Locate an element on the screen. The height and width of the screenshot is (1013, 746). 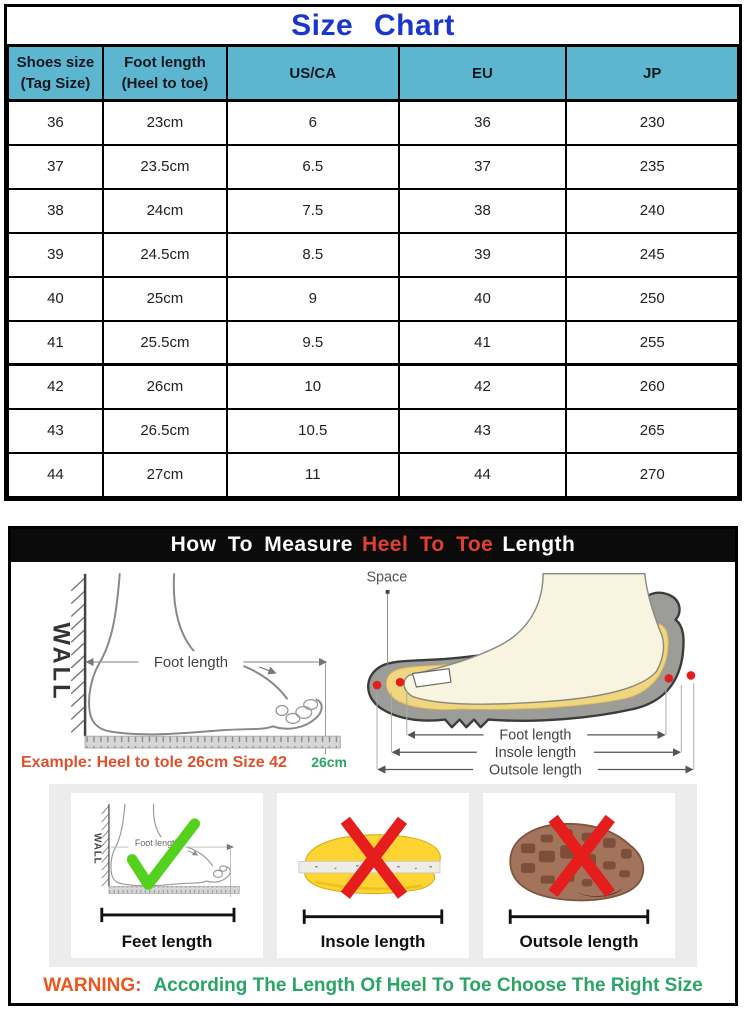
header-cell-tag-size: Shoes size (Tag Size) is located at coordinates (55, 73).